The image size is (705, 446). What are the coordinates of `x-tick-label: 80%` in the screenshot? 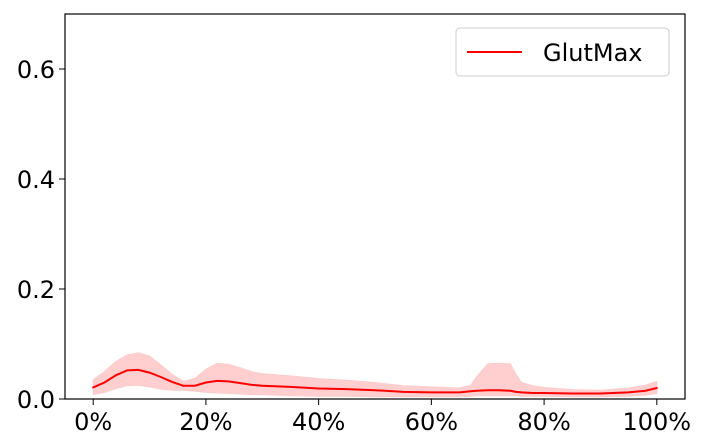 It's located at (543, 422).